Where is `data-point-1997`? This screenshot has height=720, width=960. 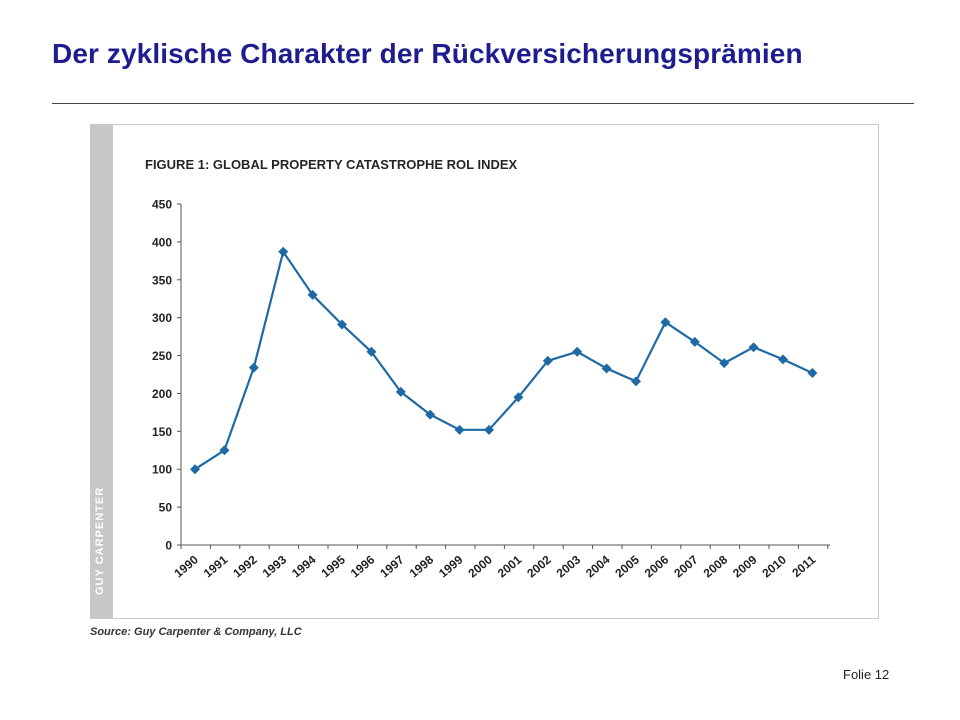 data-point-1997 is located at coordinates (400, 391).